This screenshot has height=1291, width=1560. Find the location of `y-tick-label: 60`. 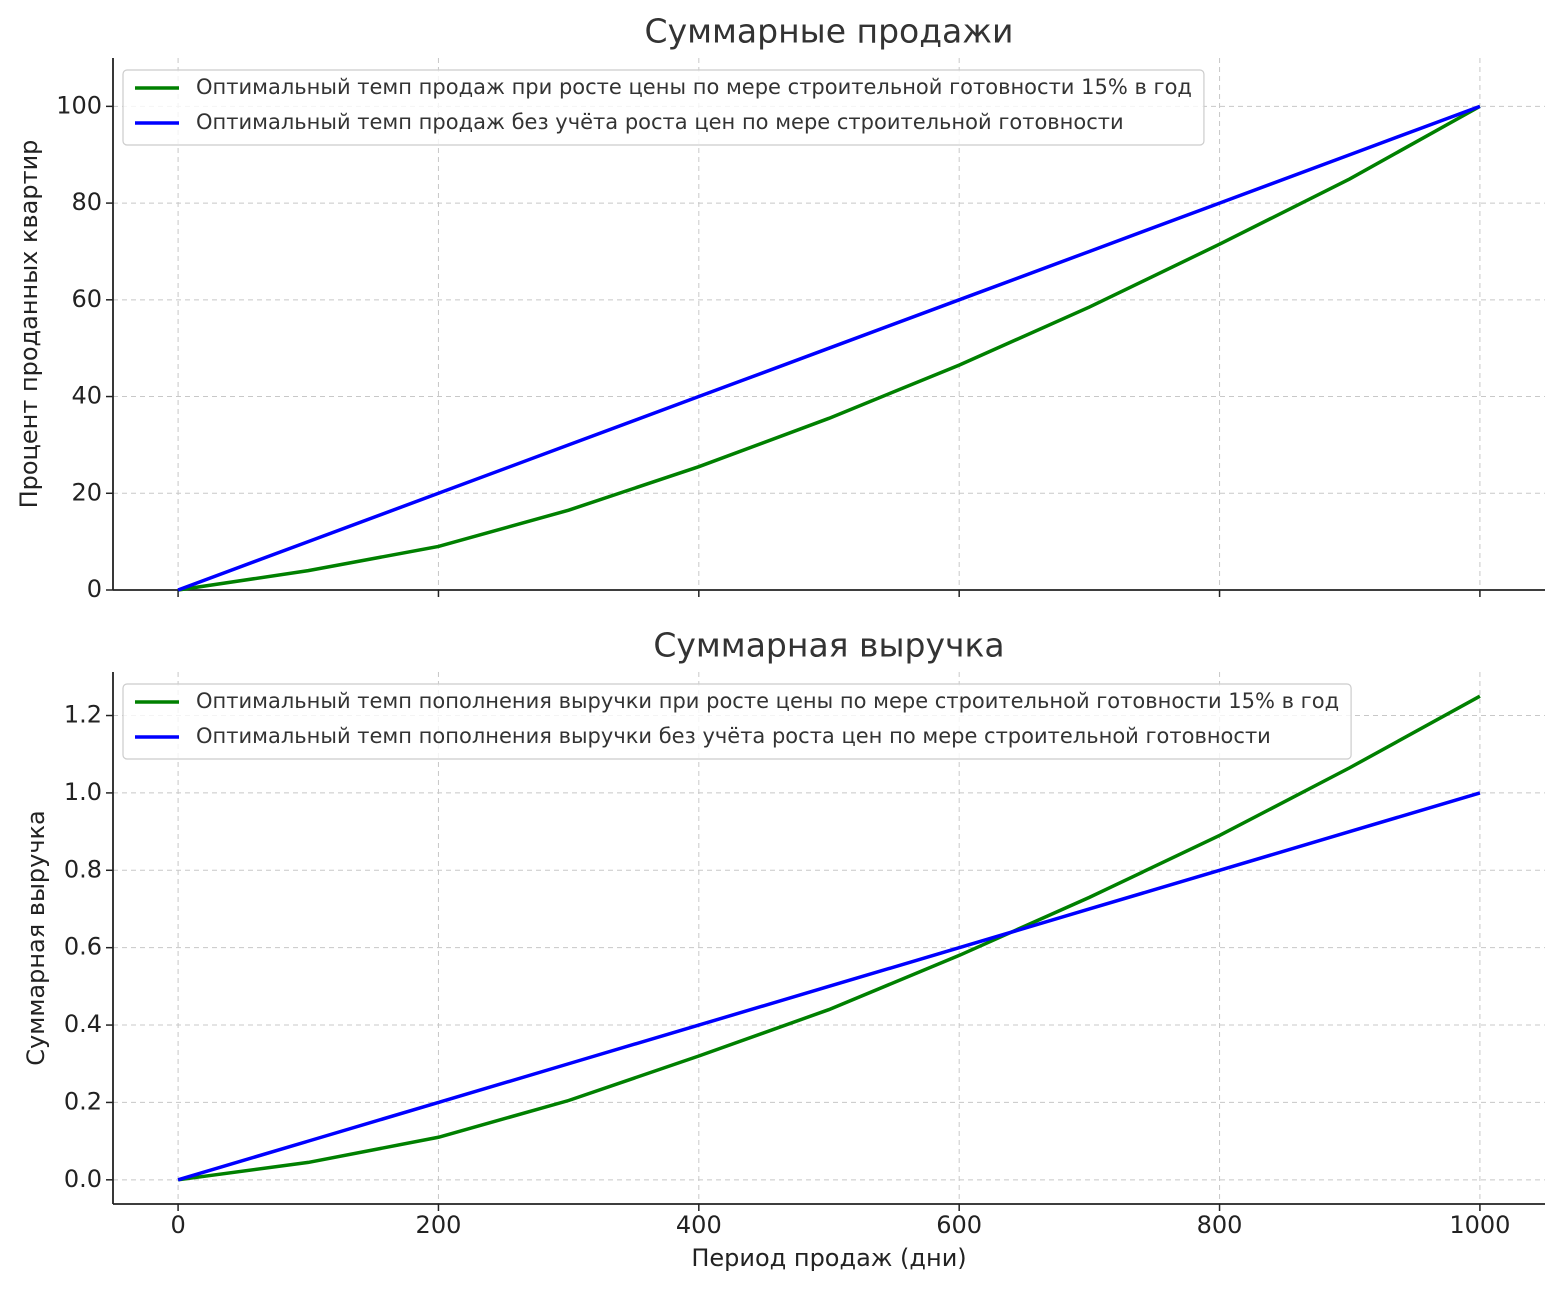

y-tick-label: 60 is located at coordinates (86, 299).